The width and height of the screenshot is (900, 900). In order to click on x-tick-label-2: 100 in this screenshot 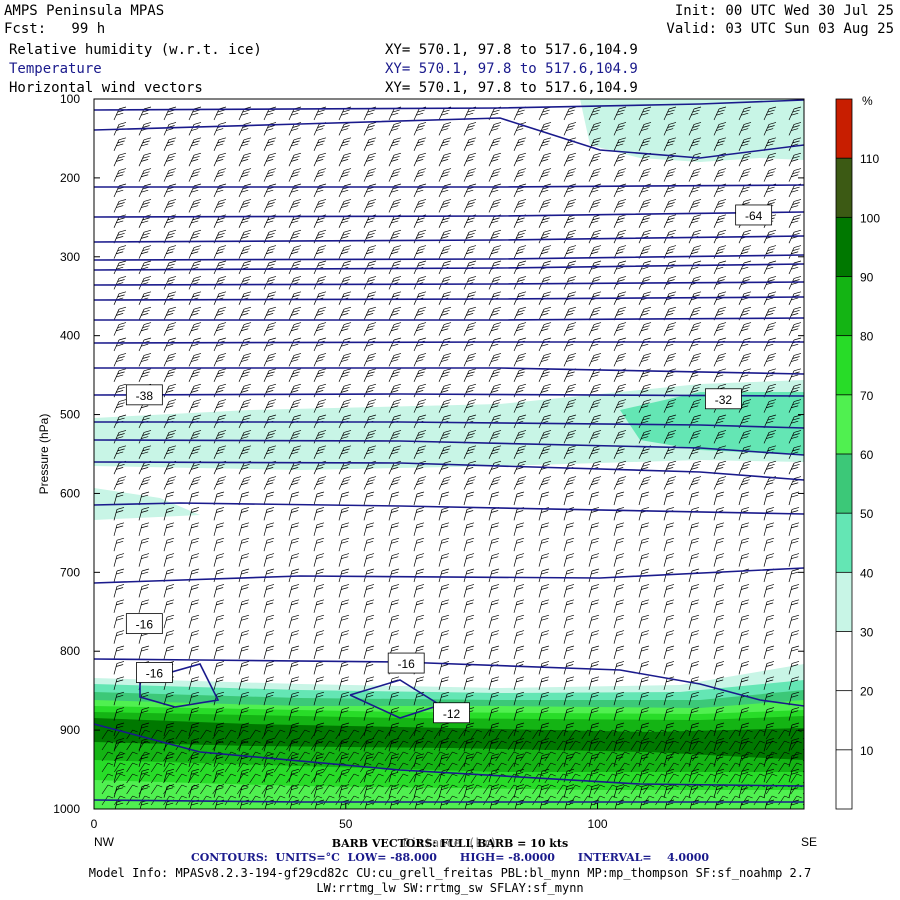, I will do `click(598, 824)`.